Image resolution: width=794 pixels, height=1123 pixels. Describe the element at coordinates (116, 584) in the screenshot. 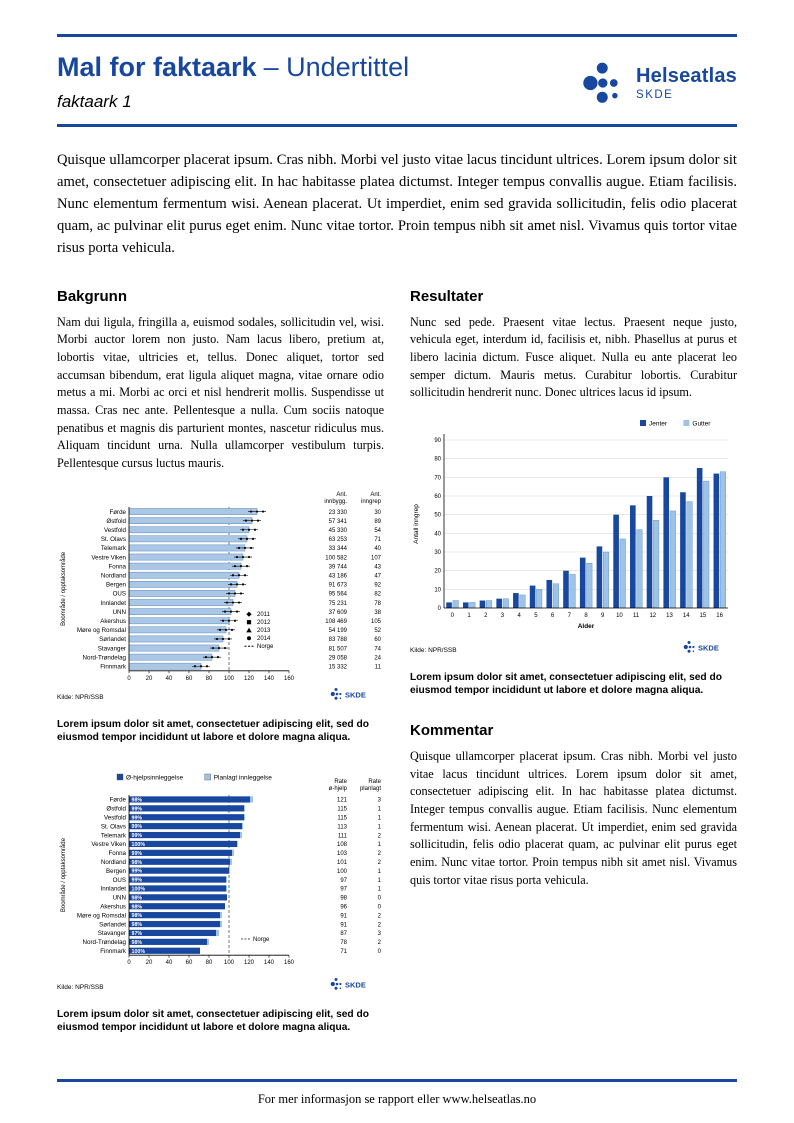

I see `svg-text: Bergen` at that location.